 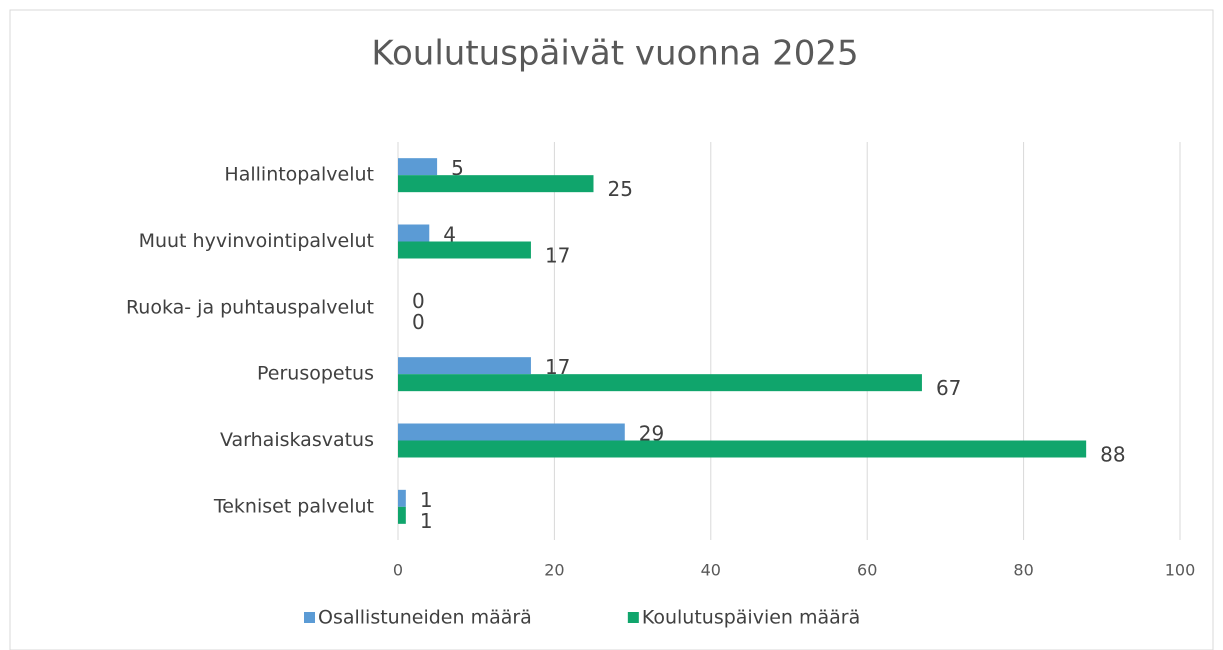 I want to click on x-tick-label: 80, so click(x=1023, y=570).